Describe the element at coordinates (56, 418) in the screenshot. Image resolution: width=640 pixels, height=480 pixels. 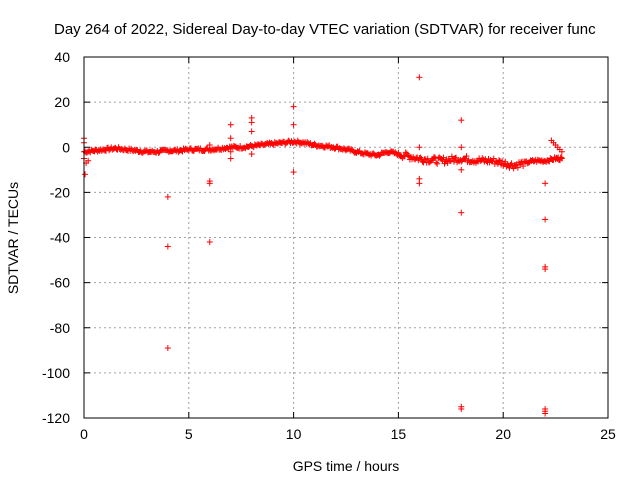
I see `y-tick-label: -120` at that location.